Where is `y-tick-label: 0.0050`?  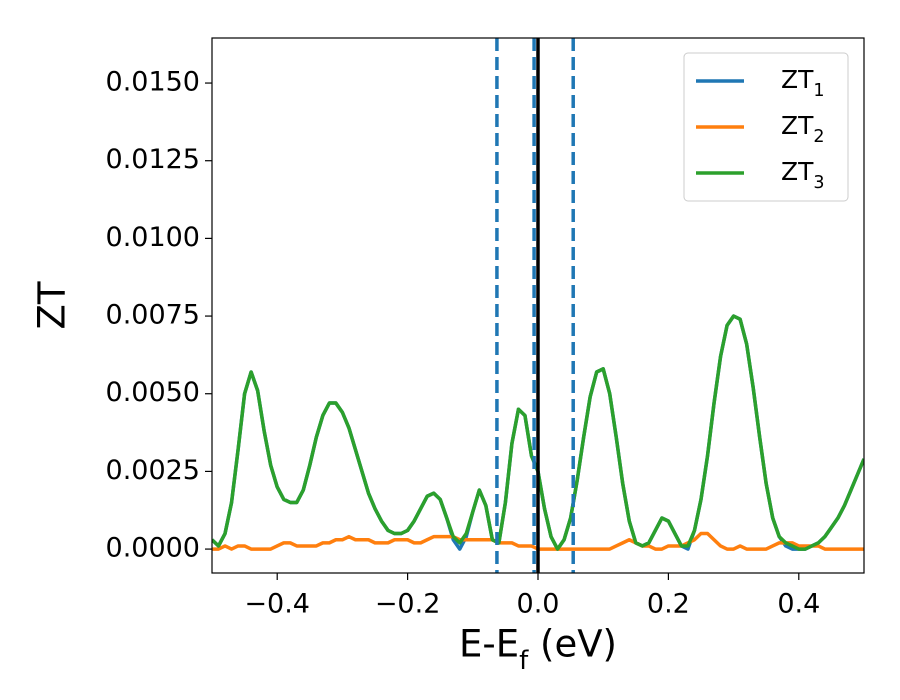
y-tick-label: 0.0050 is located at coordinates (153, 392).